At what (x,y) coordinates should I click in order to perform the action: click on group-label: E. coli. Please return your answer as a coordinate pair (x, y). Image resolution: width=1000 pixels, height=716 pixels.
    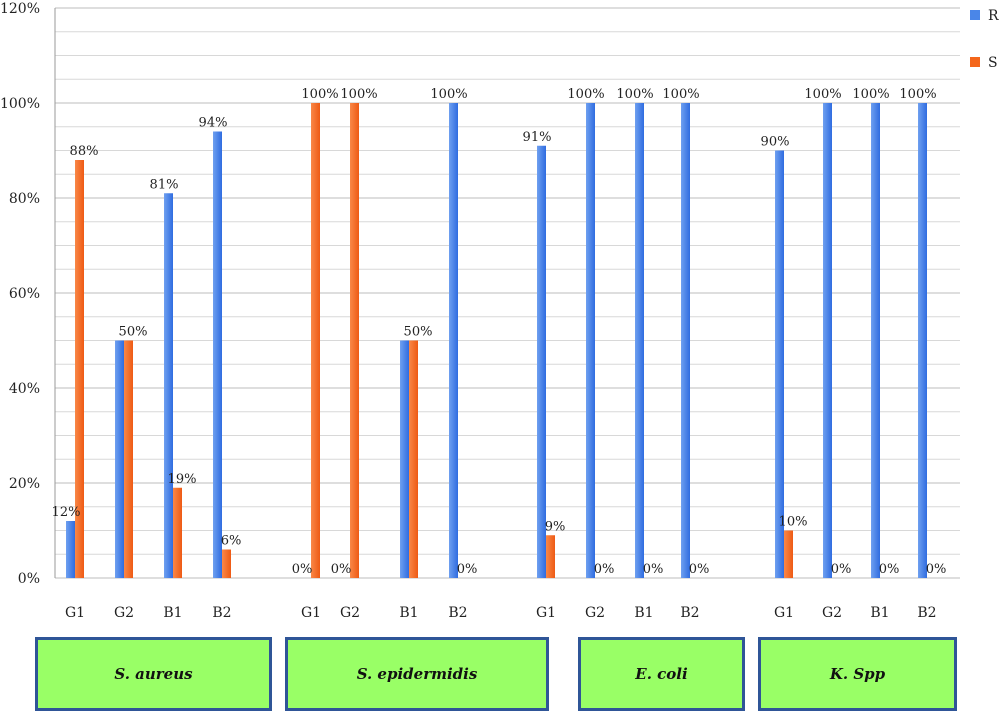
    Looking at the image, I should click on (661, 674).